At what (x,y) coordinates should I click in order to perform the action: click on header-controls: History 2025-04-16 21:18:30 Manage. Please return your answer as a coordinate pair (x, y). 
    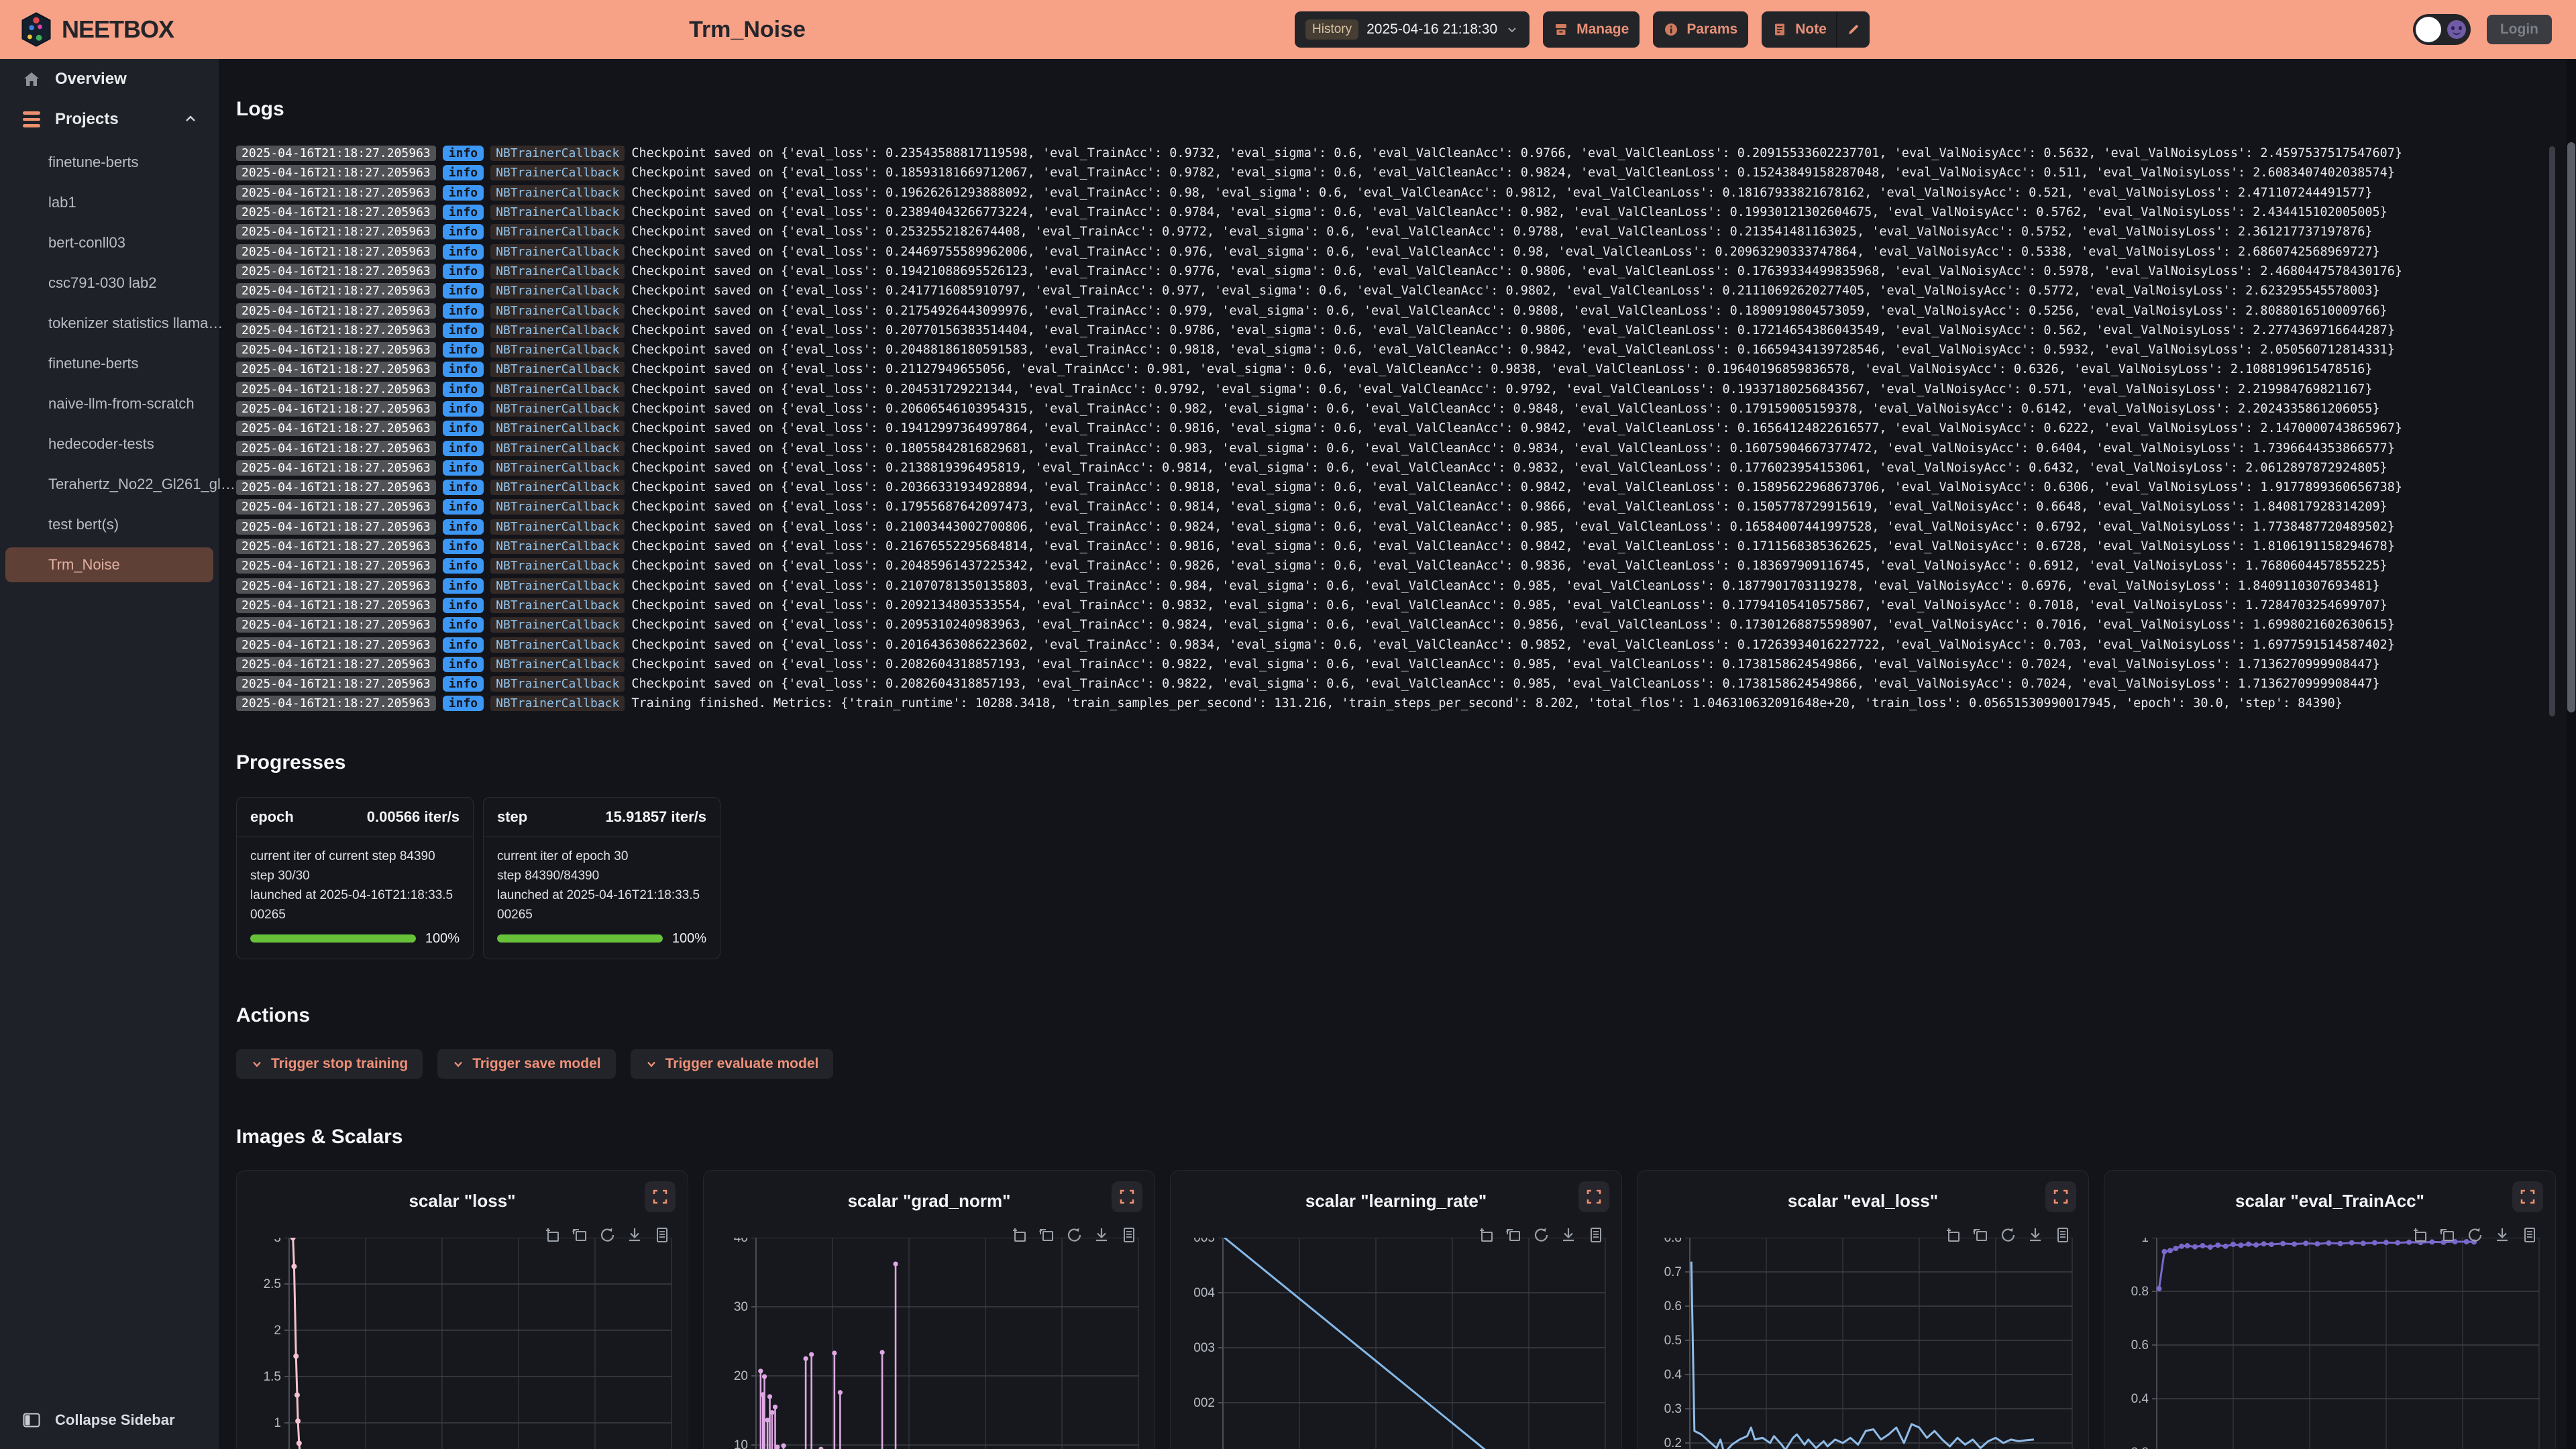
    Looking at the image, I should click on (1582, 29).